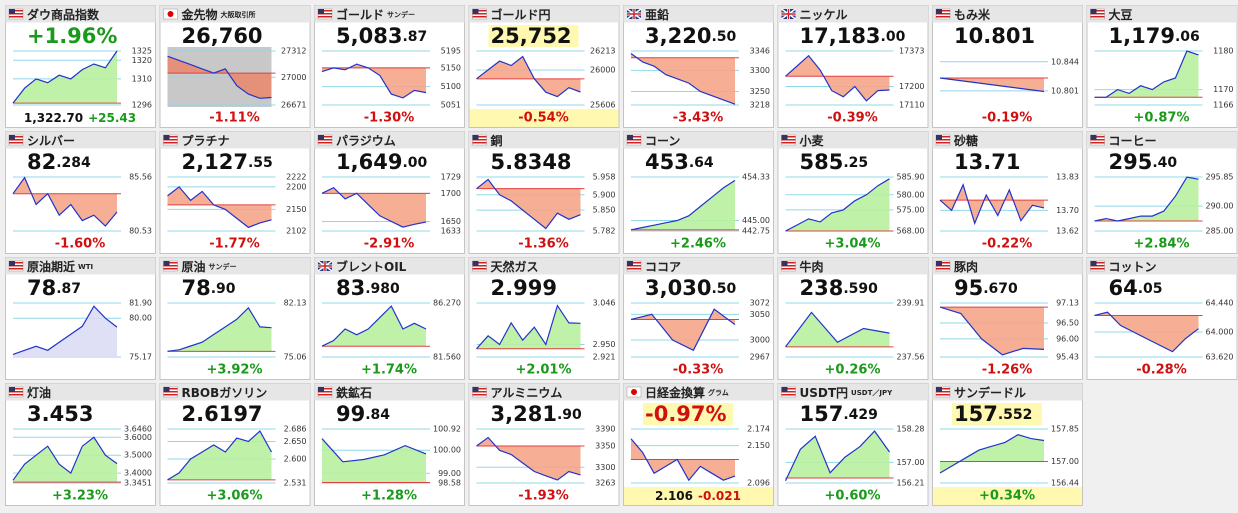  I want to click on change: -0.39%, so click(852, 118).